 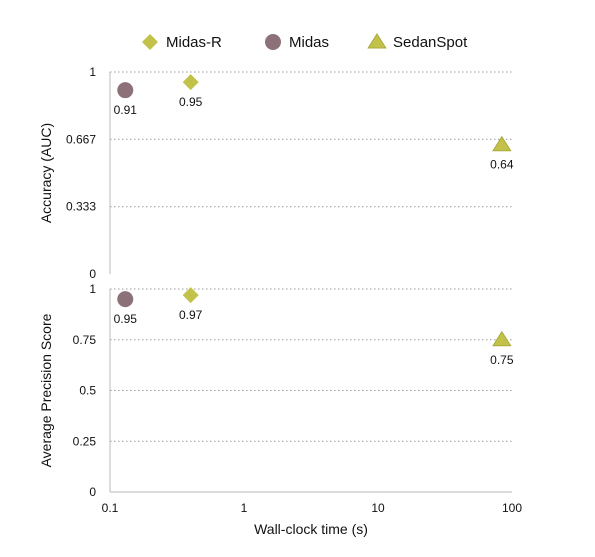 I want to click on x-axis-title: Wall-clock time (s), so click(x=311, y=529).